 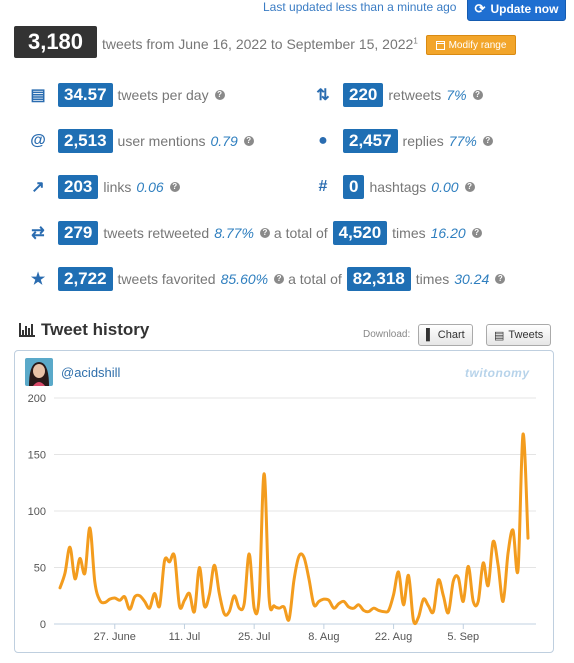 What do you see at coordinates (38, 187) in the screenshot?
I see `share-link-icon: ↗` at bounding box center [38, 187].